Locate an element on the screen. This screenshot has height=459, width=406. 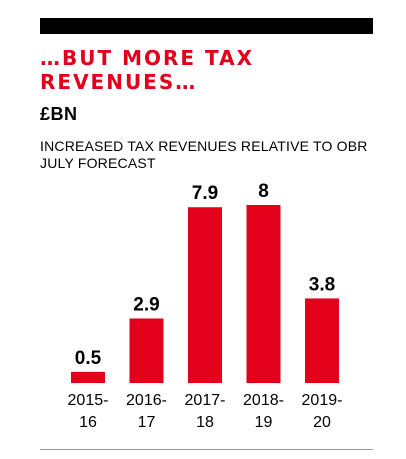
category-label-1-line-1: 17 is located at coordinates (147, 422).